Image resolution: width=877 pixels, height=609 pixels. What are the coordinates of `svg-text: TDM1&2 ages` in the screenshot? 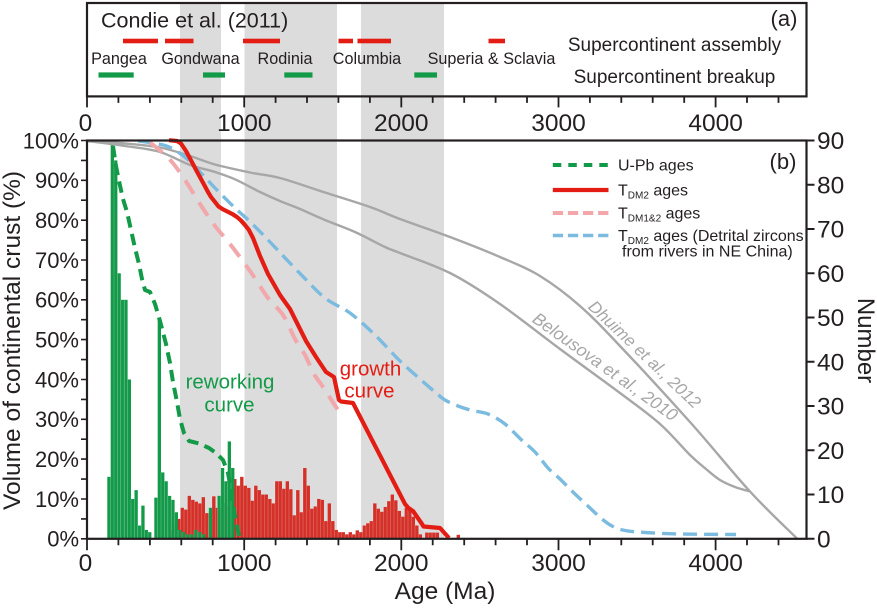 It's located at (659, 215).